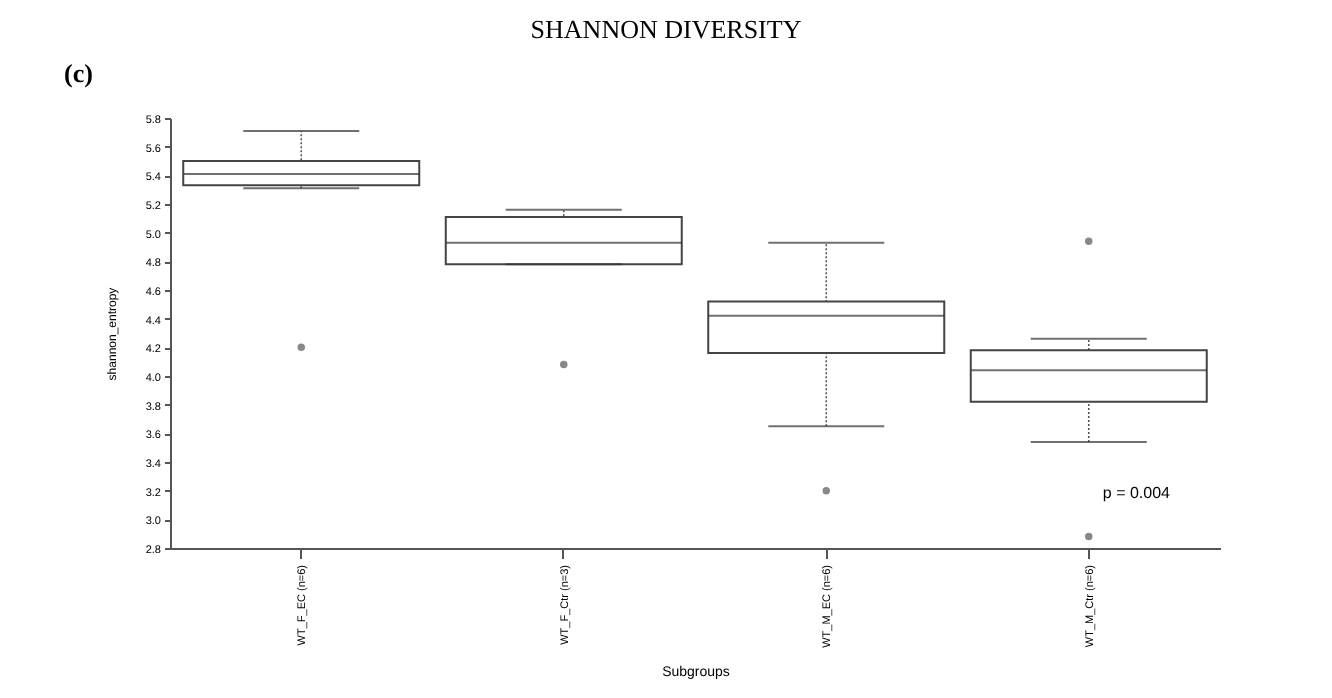 This screenshot has height=698, width=1332. Describe the element at coordinates (78, 73) in the screenshot. I see `text: (c)` at that location.